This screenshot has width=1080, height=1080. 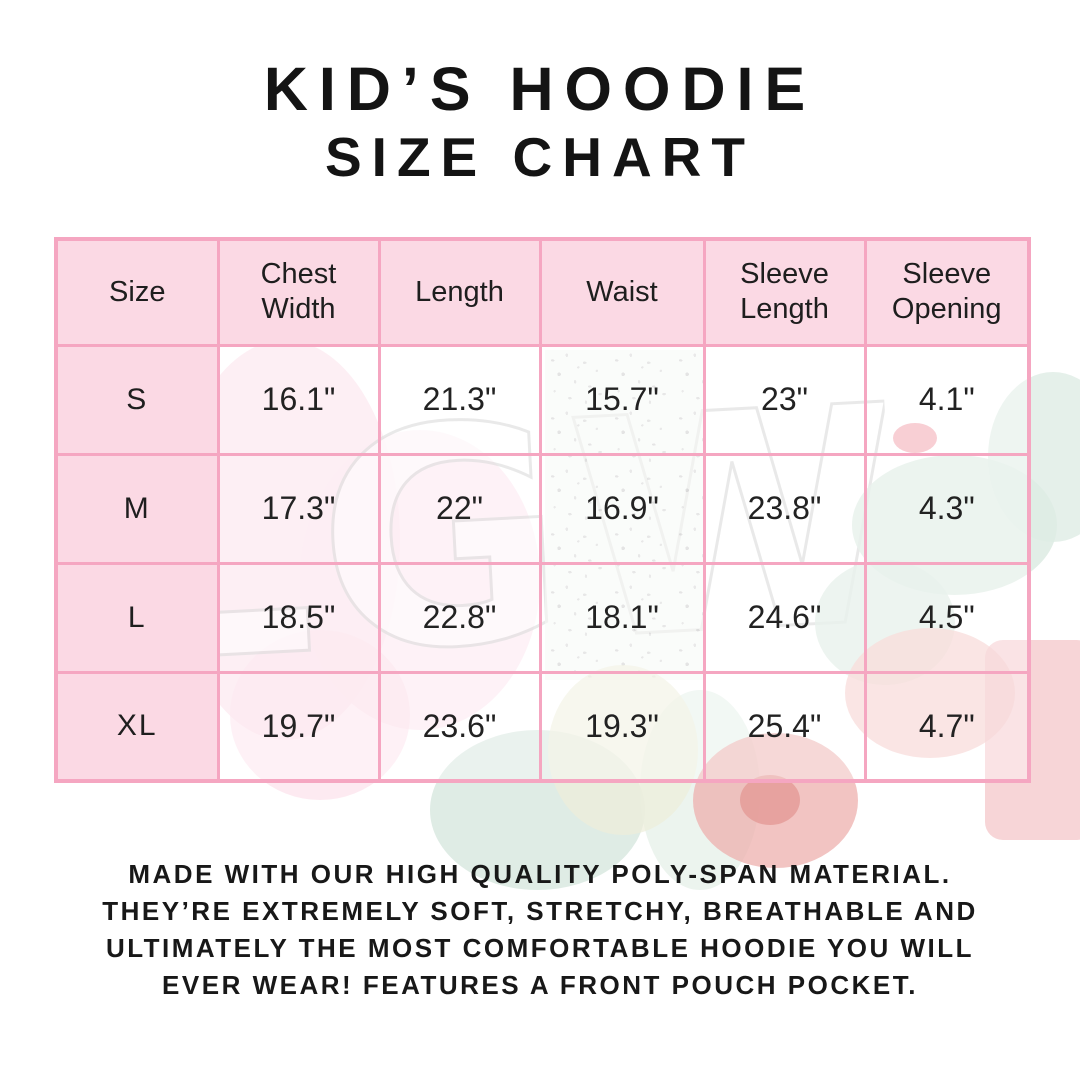 I want to click on column-header-sleeve-opening: Sleeve Opening, so click(x=947, y=292).